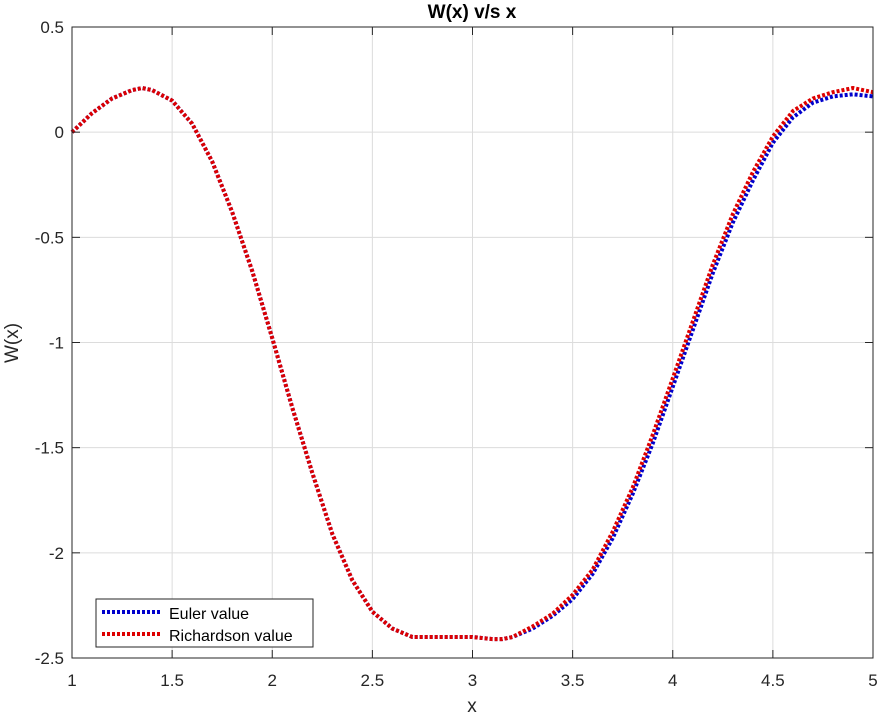  What do you see at coordinates (373, 680) in the screenshot?
I see `x-tick-label: 2.5` at bounding box center [373, 680].